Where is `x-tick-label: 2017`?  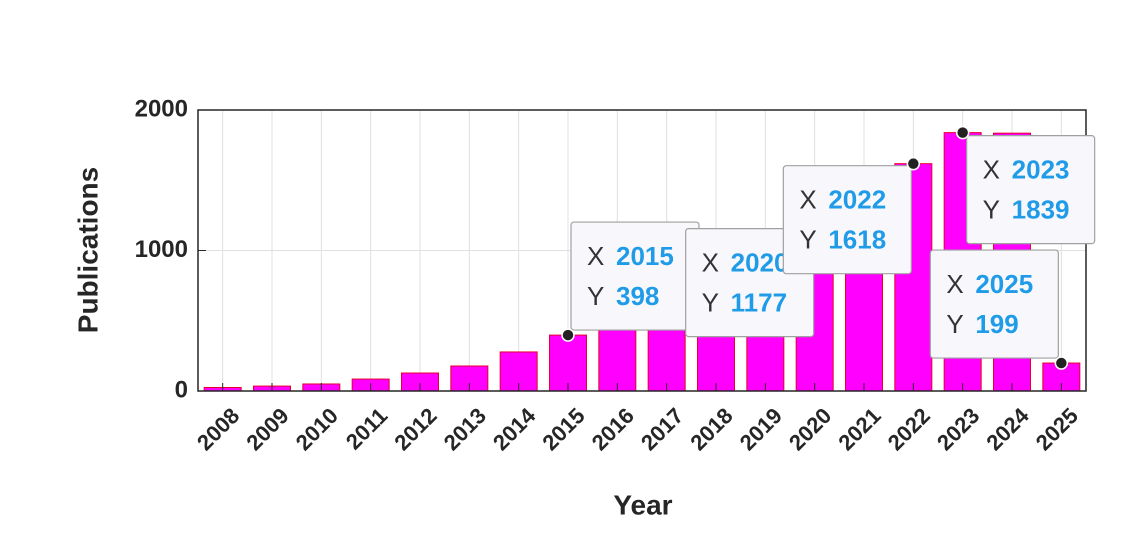 x-tick-label: 2017 is located at coordinates (662, 429).